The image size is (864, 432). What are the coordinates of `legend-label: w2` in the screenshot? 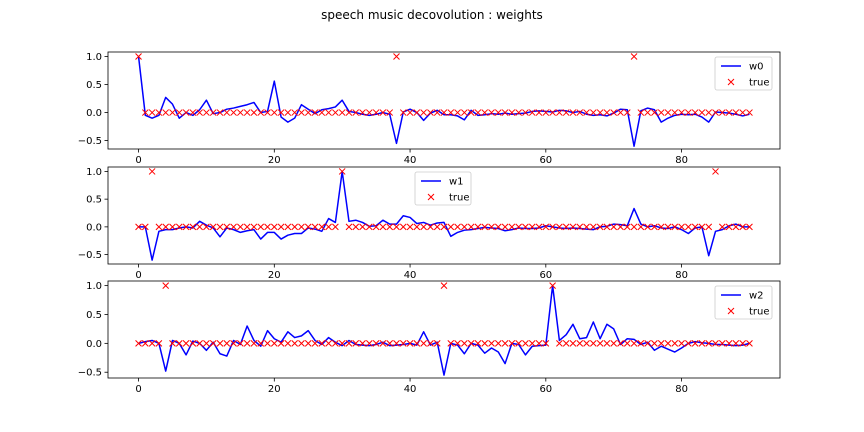 It's located at (756, 296).